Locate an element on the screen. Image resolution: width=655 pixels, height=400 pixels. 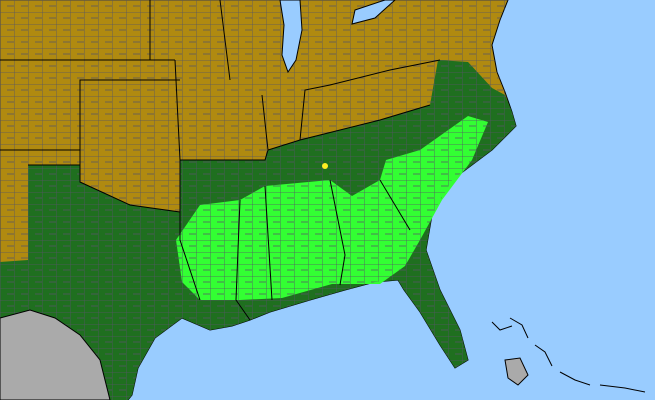
mexico-outside-us is located at coordinates (55, 354).